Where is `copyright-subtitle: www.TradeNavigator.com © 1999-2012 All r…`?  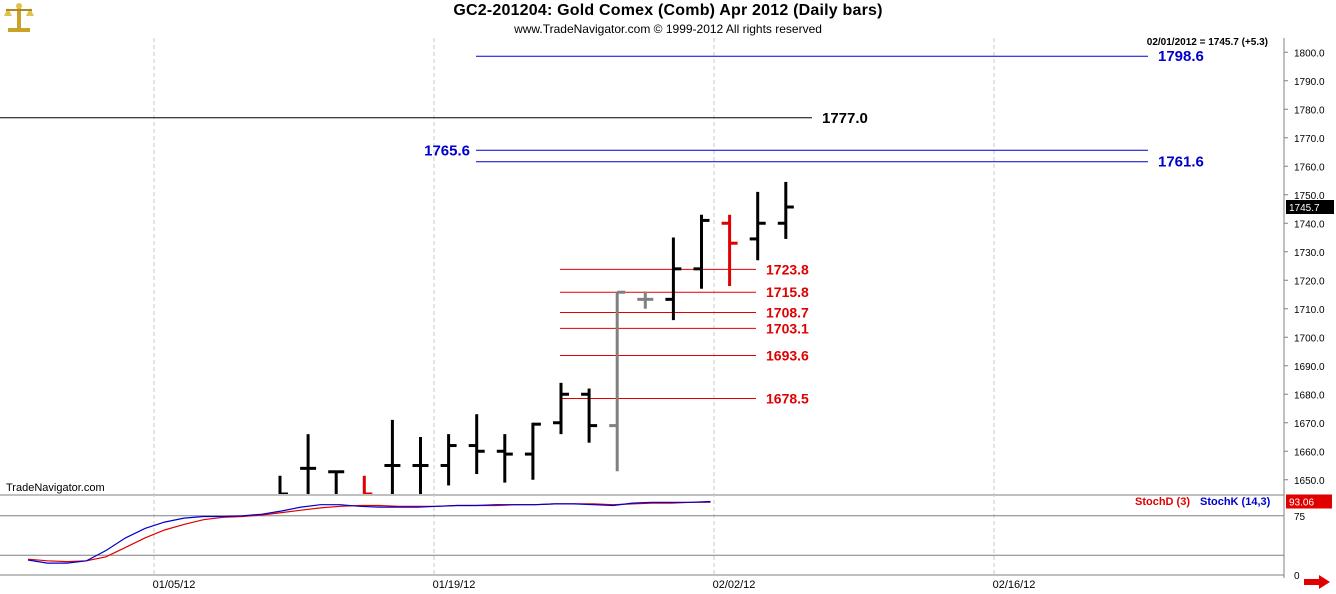 copyright-subtitle: www.TradeNavigator.com © 1999-2012 All r… is located at coordinates (668, 29).